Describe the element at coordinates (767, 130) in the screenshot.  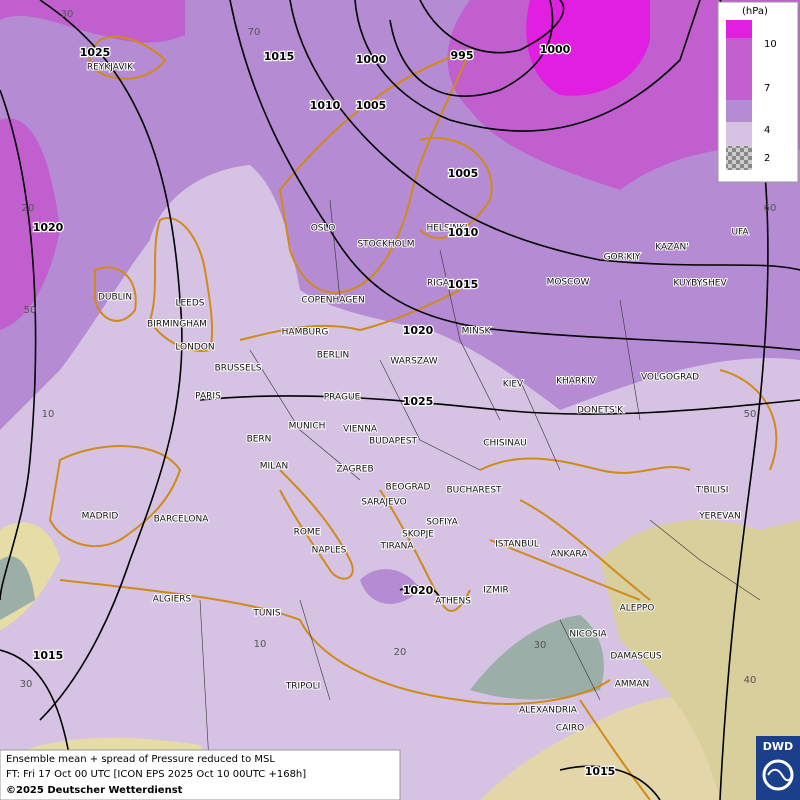
I see `legend-level: 4` at that location.